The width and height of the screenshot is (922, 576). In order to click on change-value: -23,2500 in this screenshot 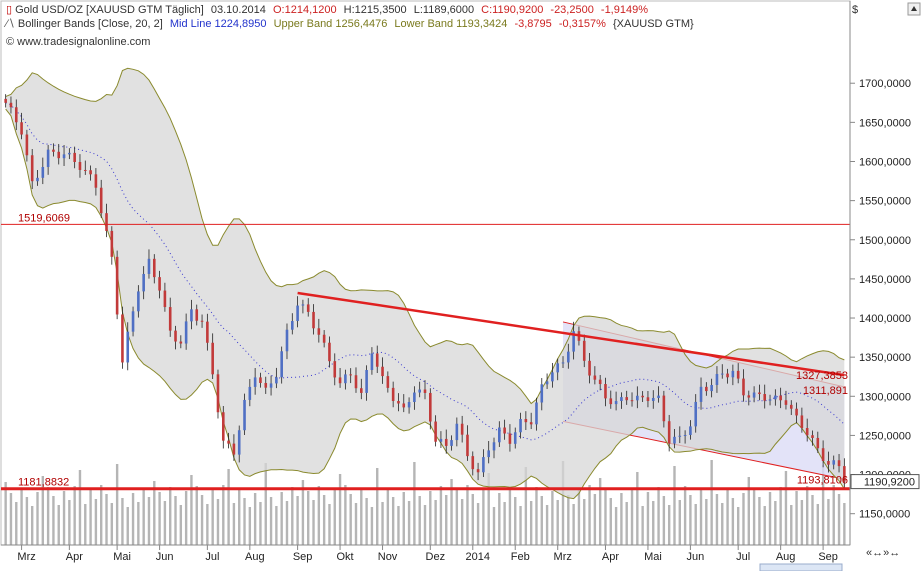, I will do `click(571, 10)`.